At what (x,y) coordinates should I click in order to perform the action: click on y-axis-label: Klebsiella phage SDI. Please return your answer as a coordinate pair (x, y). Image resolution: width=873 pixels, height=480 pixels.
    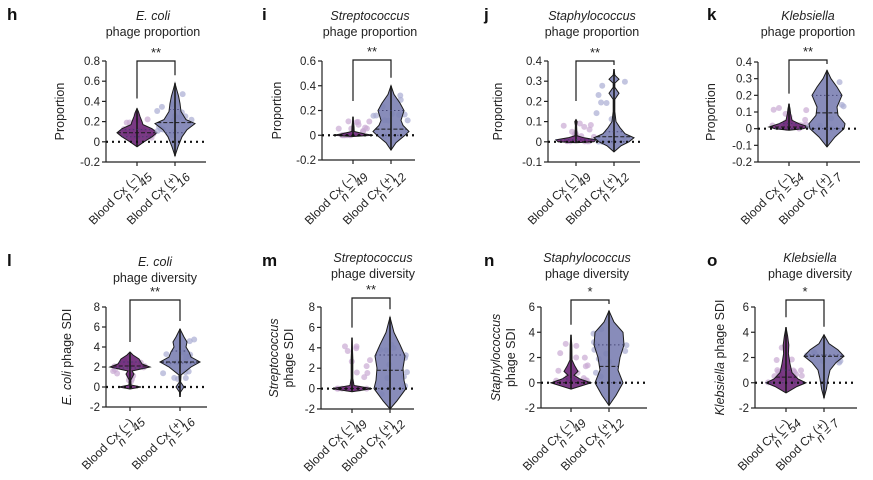
    Looking at the image, I should click on (720, 357).